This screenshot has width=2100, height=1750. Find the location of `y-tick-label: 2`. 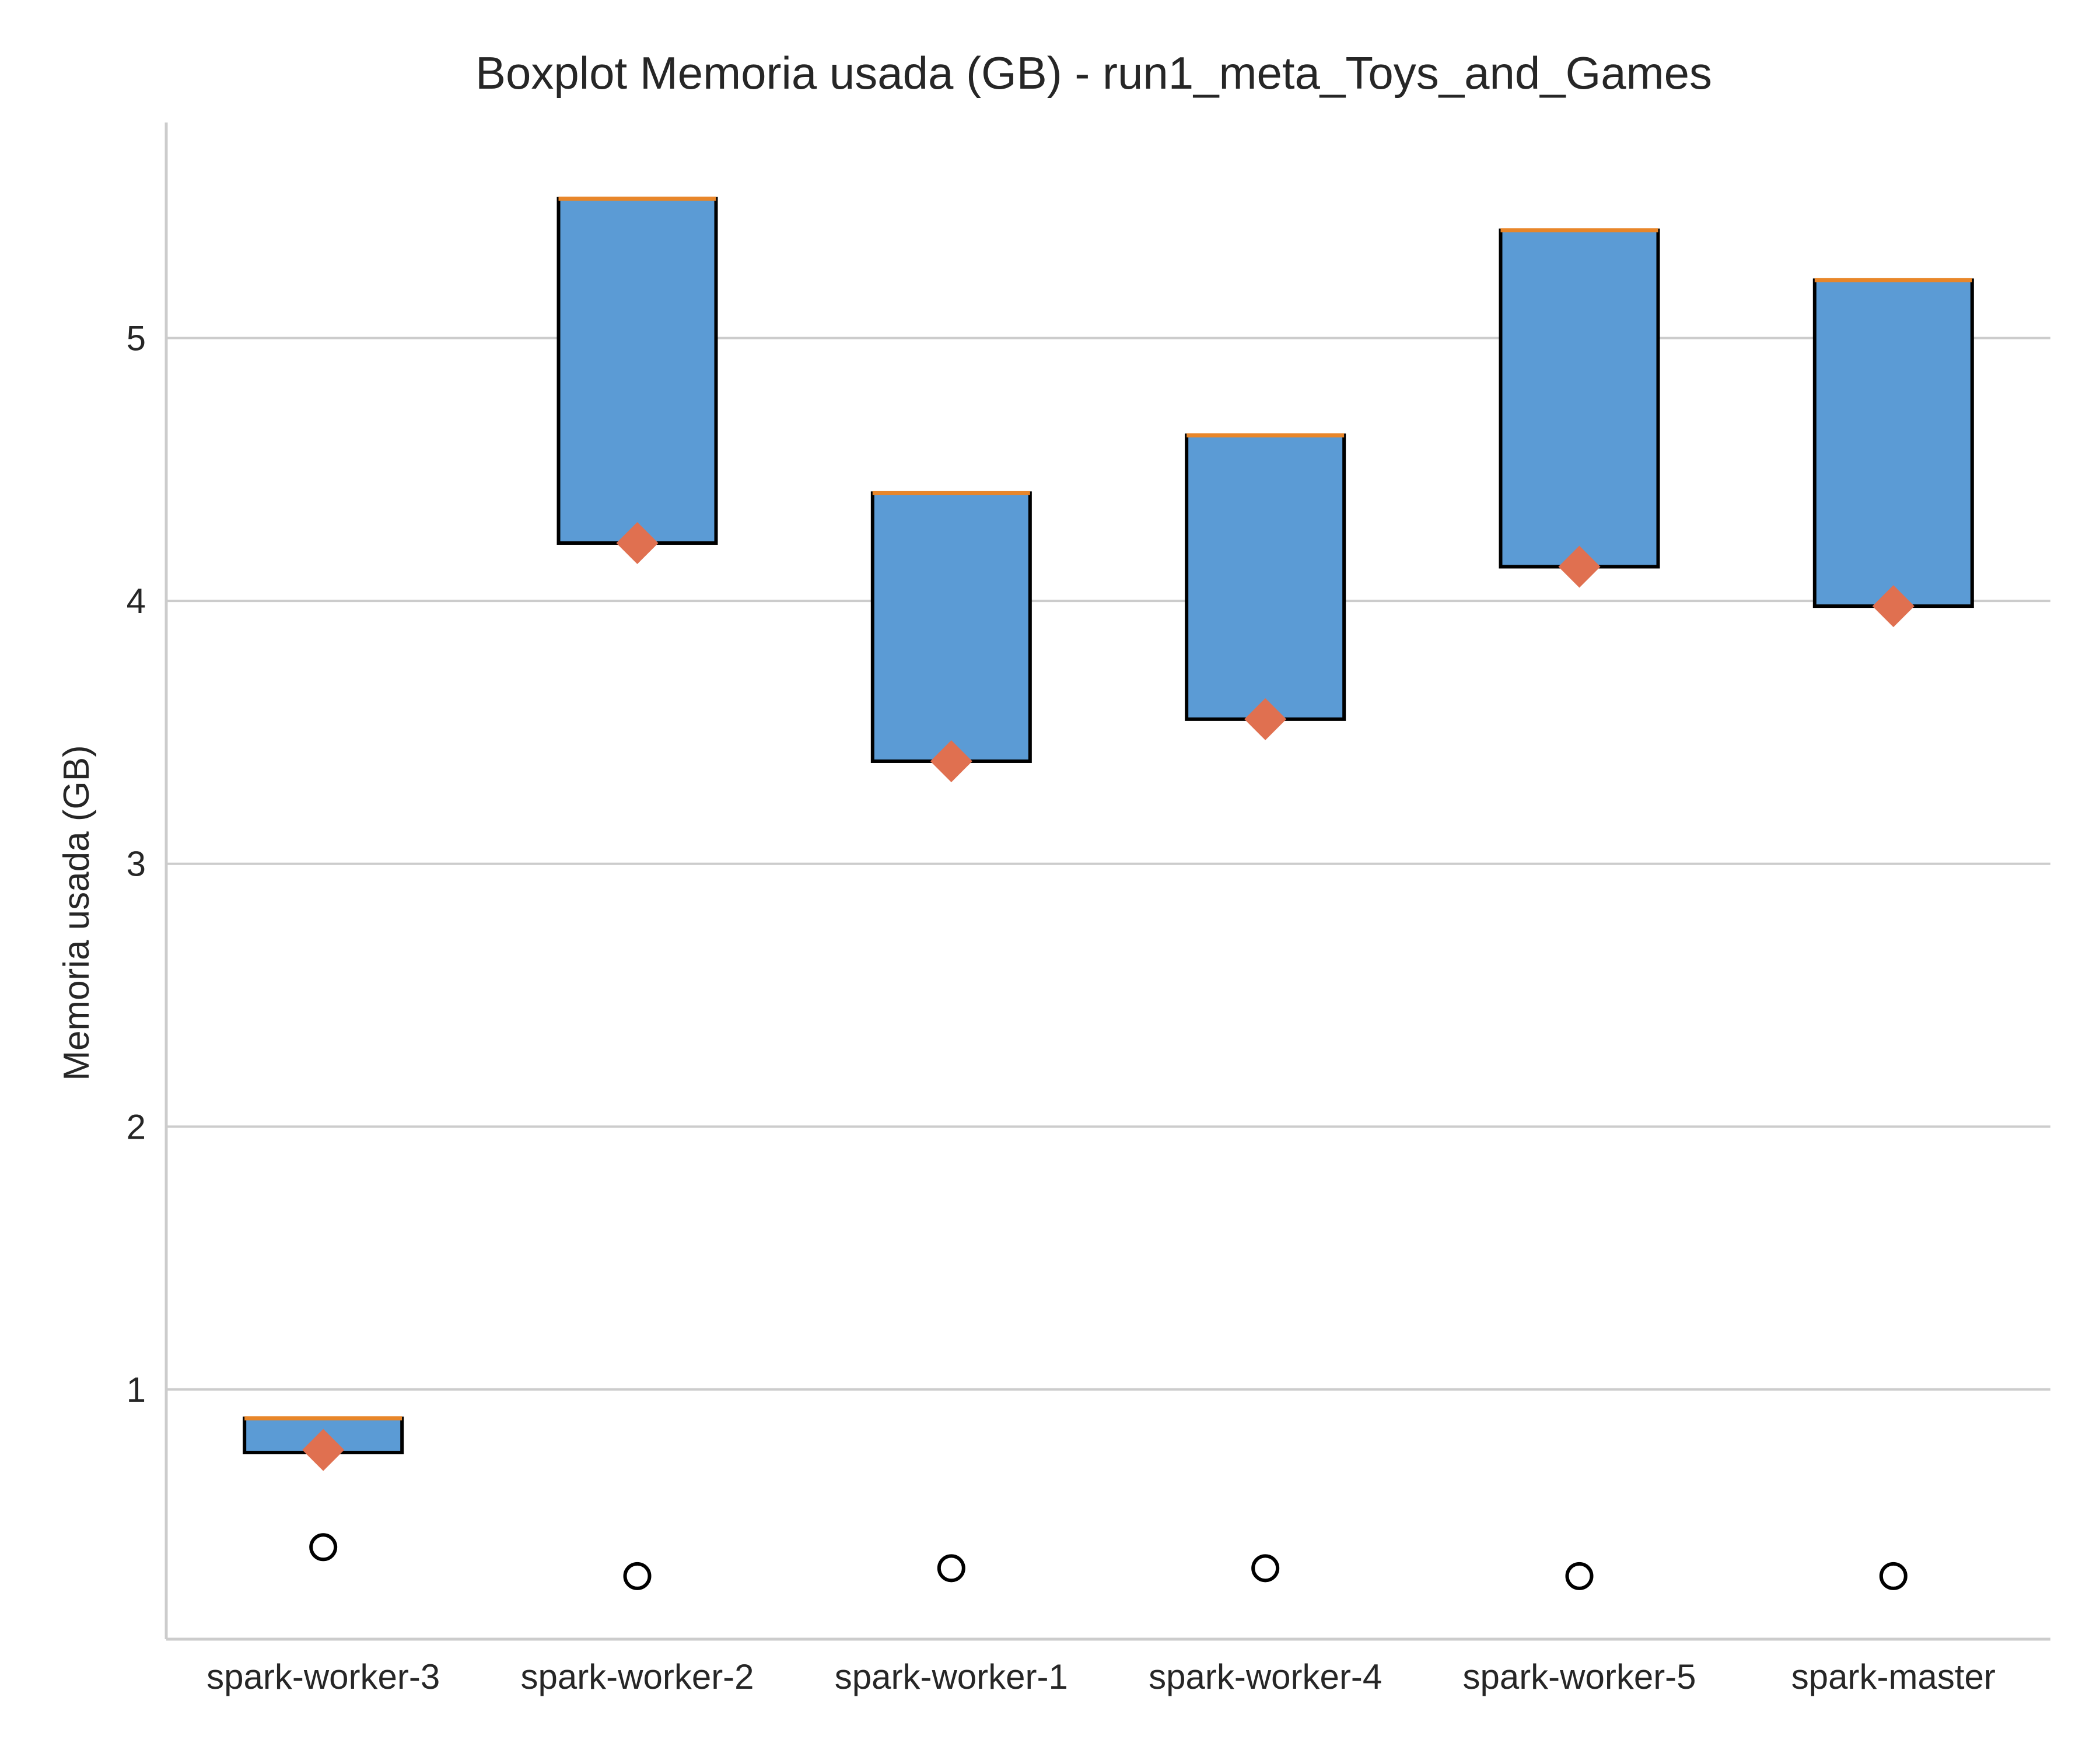

y-tick-label: 2 is located at coordinates (136, 1126).